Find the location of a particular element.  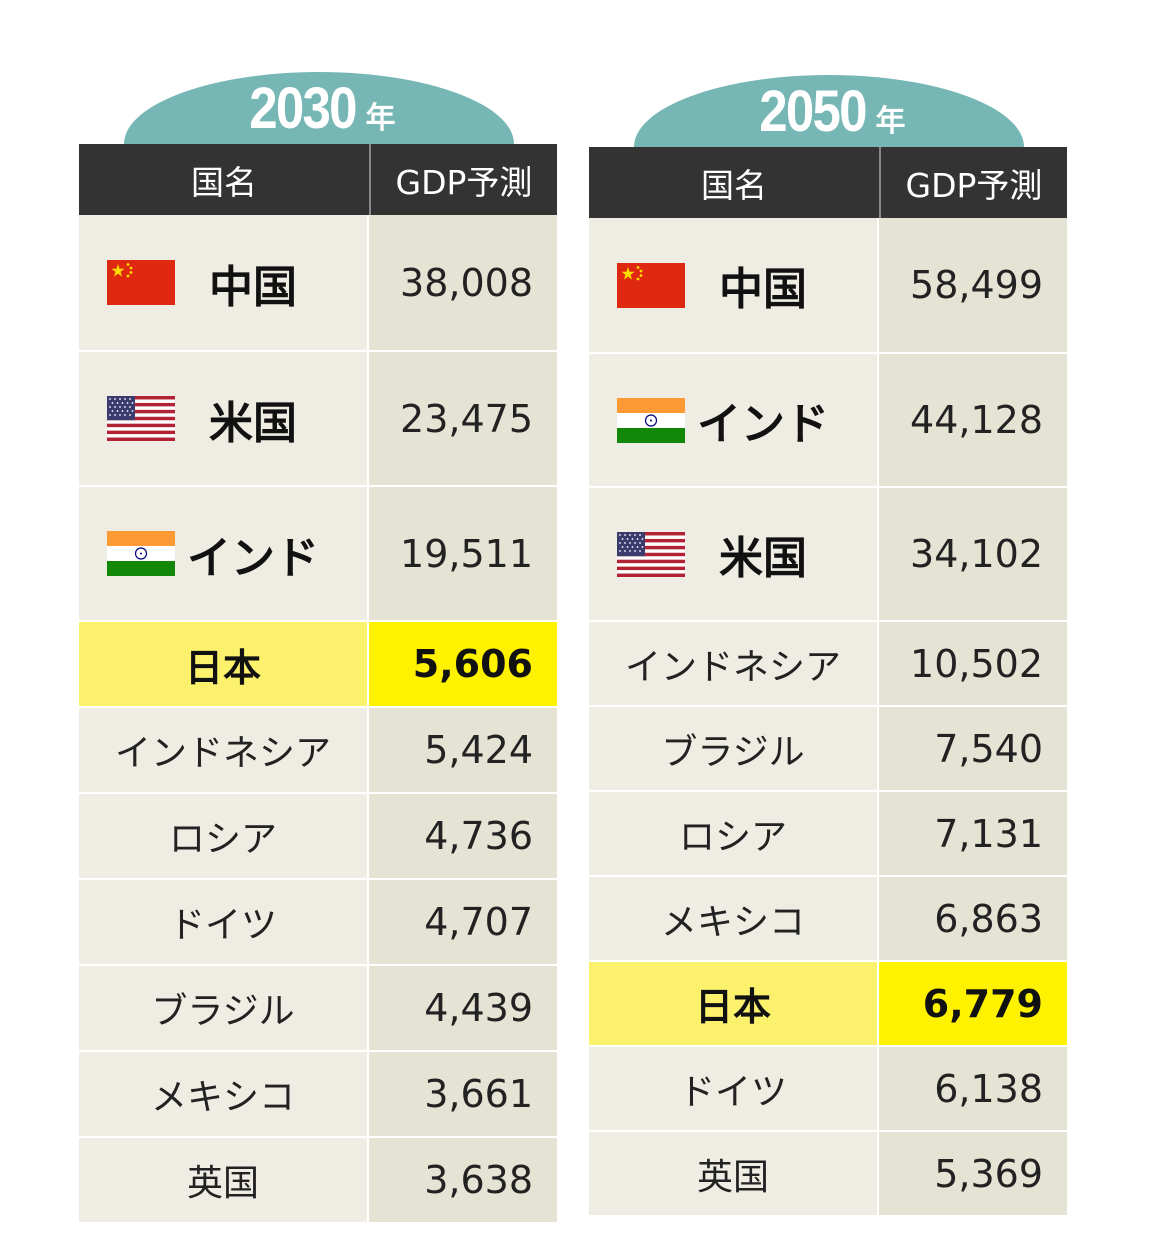

table-row: 米国 34,102 is located at coordinates (828, 553).